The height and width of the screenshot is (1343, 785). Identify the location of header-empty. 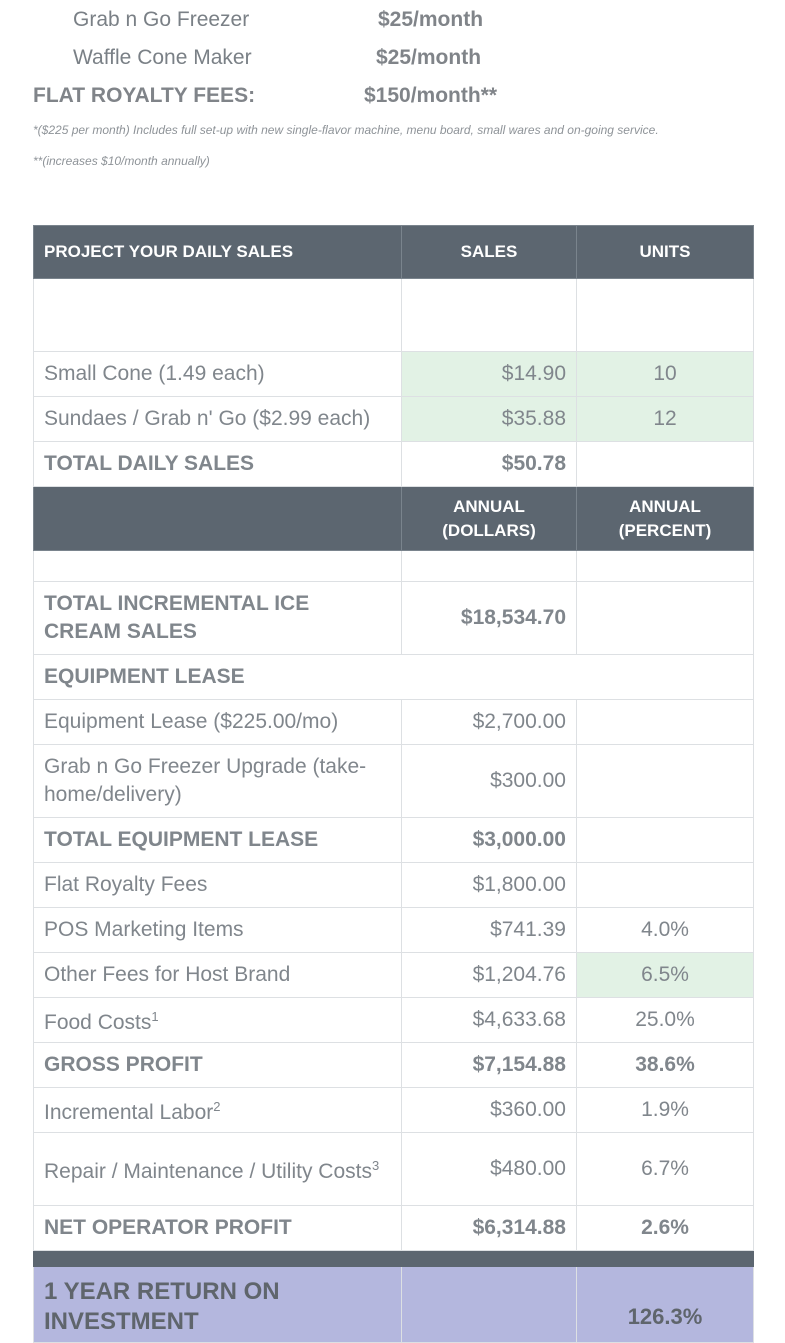
(217, 518).